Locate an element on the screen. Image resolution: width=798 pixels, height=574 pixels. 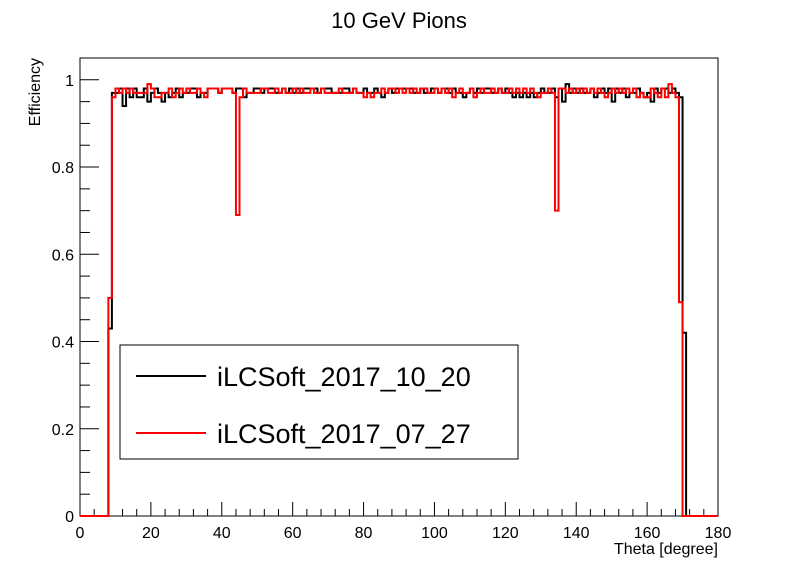
chart-title: 10 GeV Pions is located at coordinates (399, 20).